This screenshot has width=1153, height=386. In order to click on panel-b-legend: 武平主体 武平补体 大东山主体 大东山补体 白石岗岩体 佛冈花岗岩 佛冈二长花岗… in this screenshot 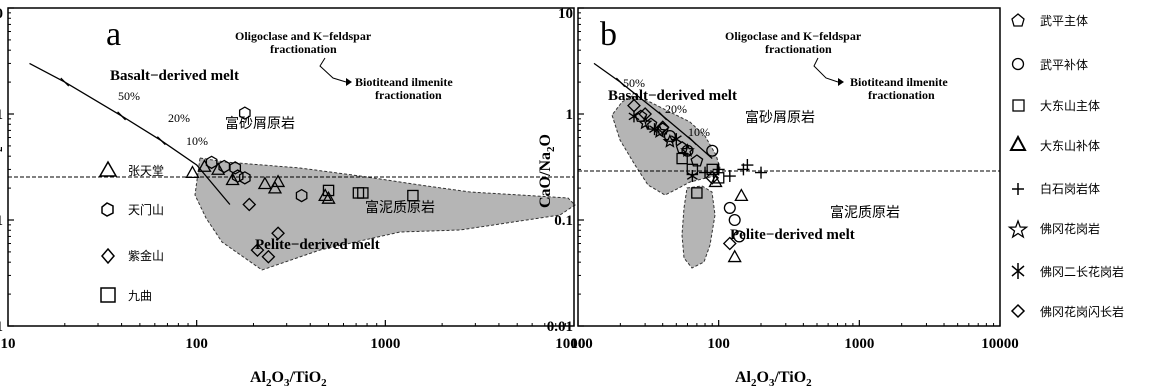, I will do `click(1065, 166)`.